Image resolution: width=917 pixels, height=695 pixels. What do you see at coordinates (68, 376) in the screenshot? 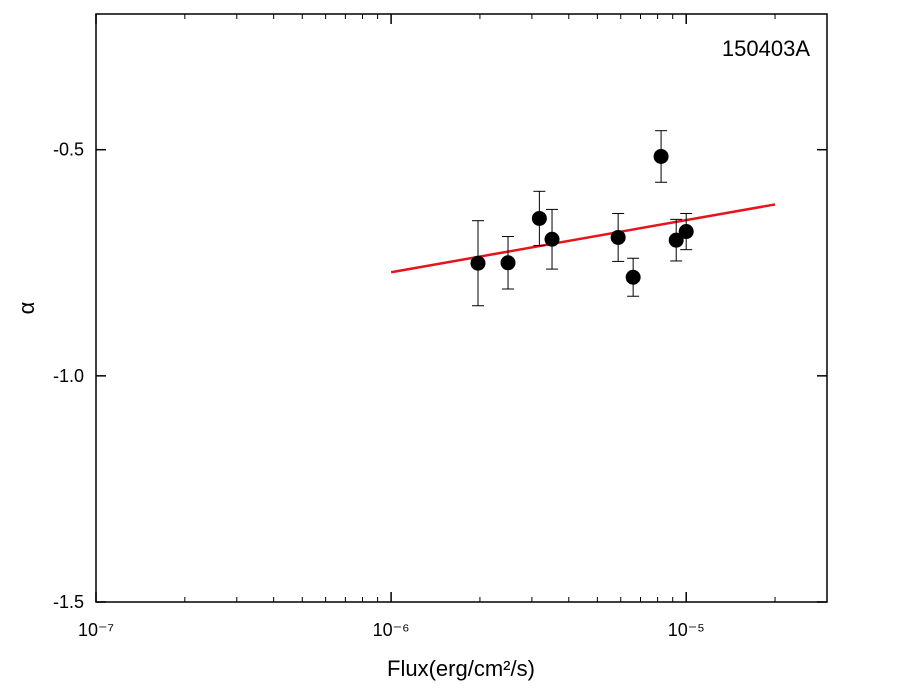
I see `y-tick-label: -1.0` at bounding box center [68, 376].